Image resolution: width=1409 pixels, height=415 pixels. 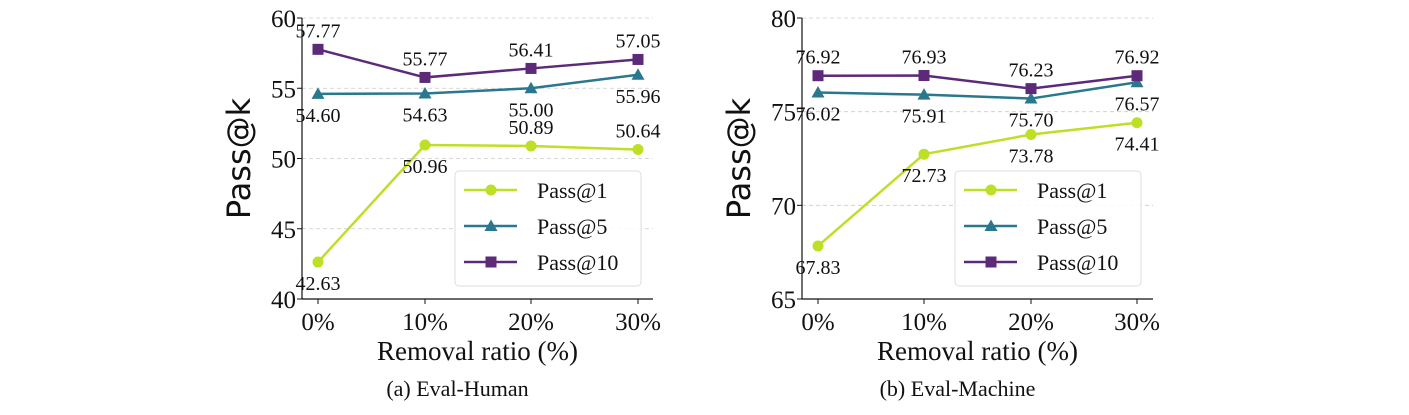 What do you see at coordinates (283, 300) in the screenshot?
I see `y-tick-label: 40` at bounding box center [283, 300].